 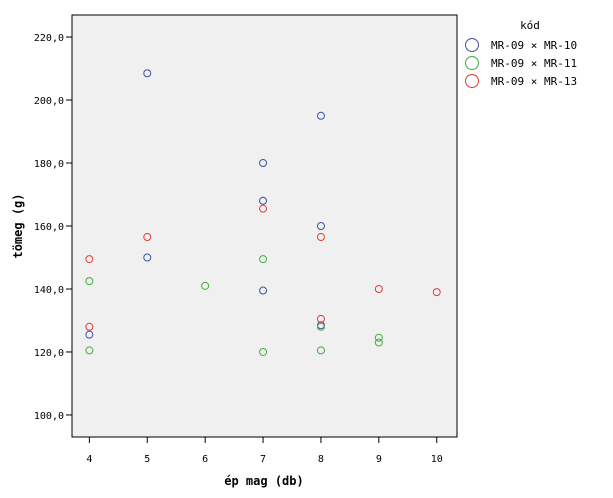 What do you see at coordinates (263, 481) in the screenshot?
I see `x-axis-title: ép mag (db)` at bounding box center [263, 481].